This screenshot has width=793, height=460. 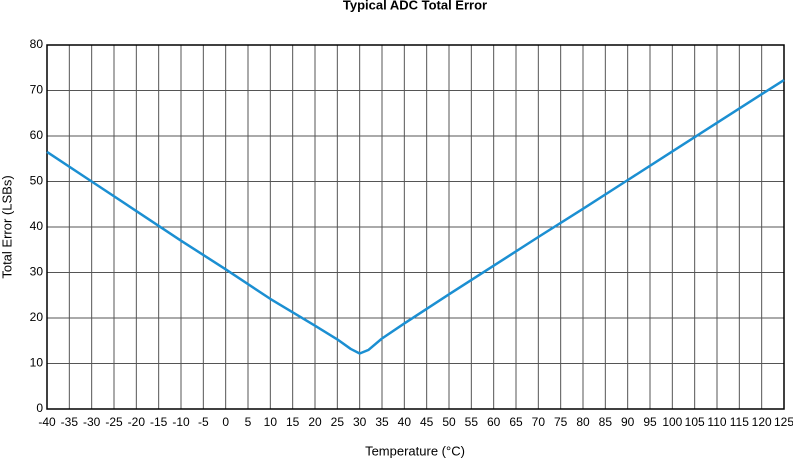 What do you see at coordinates (494, 422) in the screenshot?
I see `x-tick-label: 60` at bounding box center [494, 422].